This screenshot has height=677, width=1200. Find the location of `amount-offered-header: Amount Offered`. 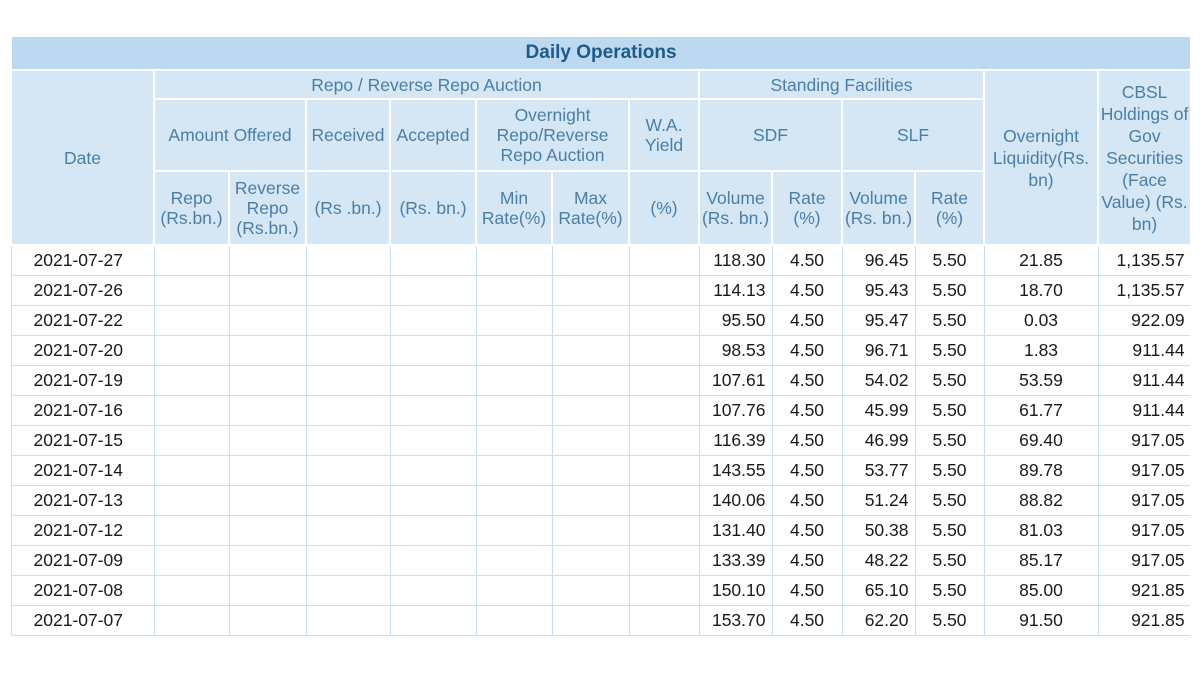

amount-offered-header: Amount Offered is located at coordinates (230, 135).